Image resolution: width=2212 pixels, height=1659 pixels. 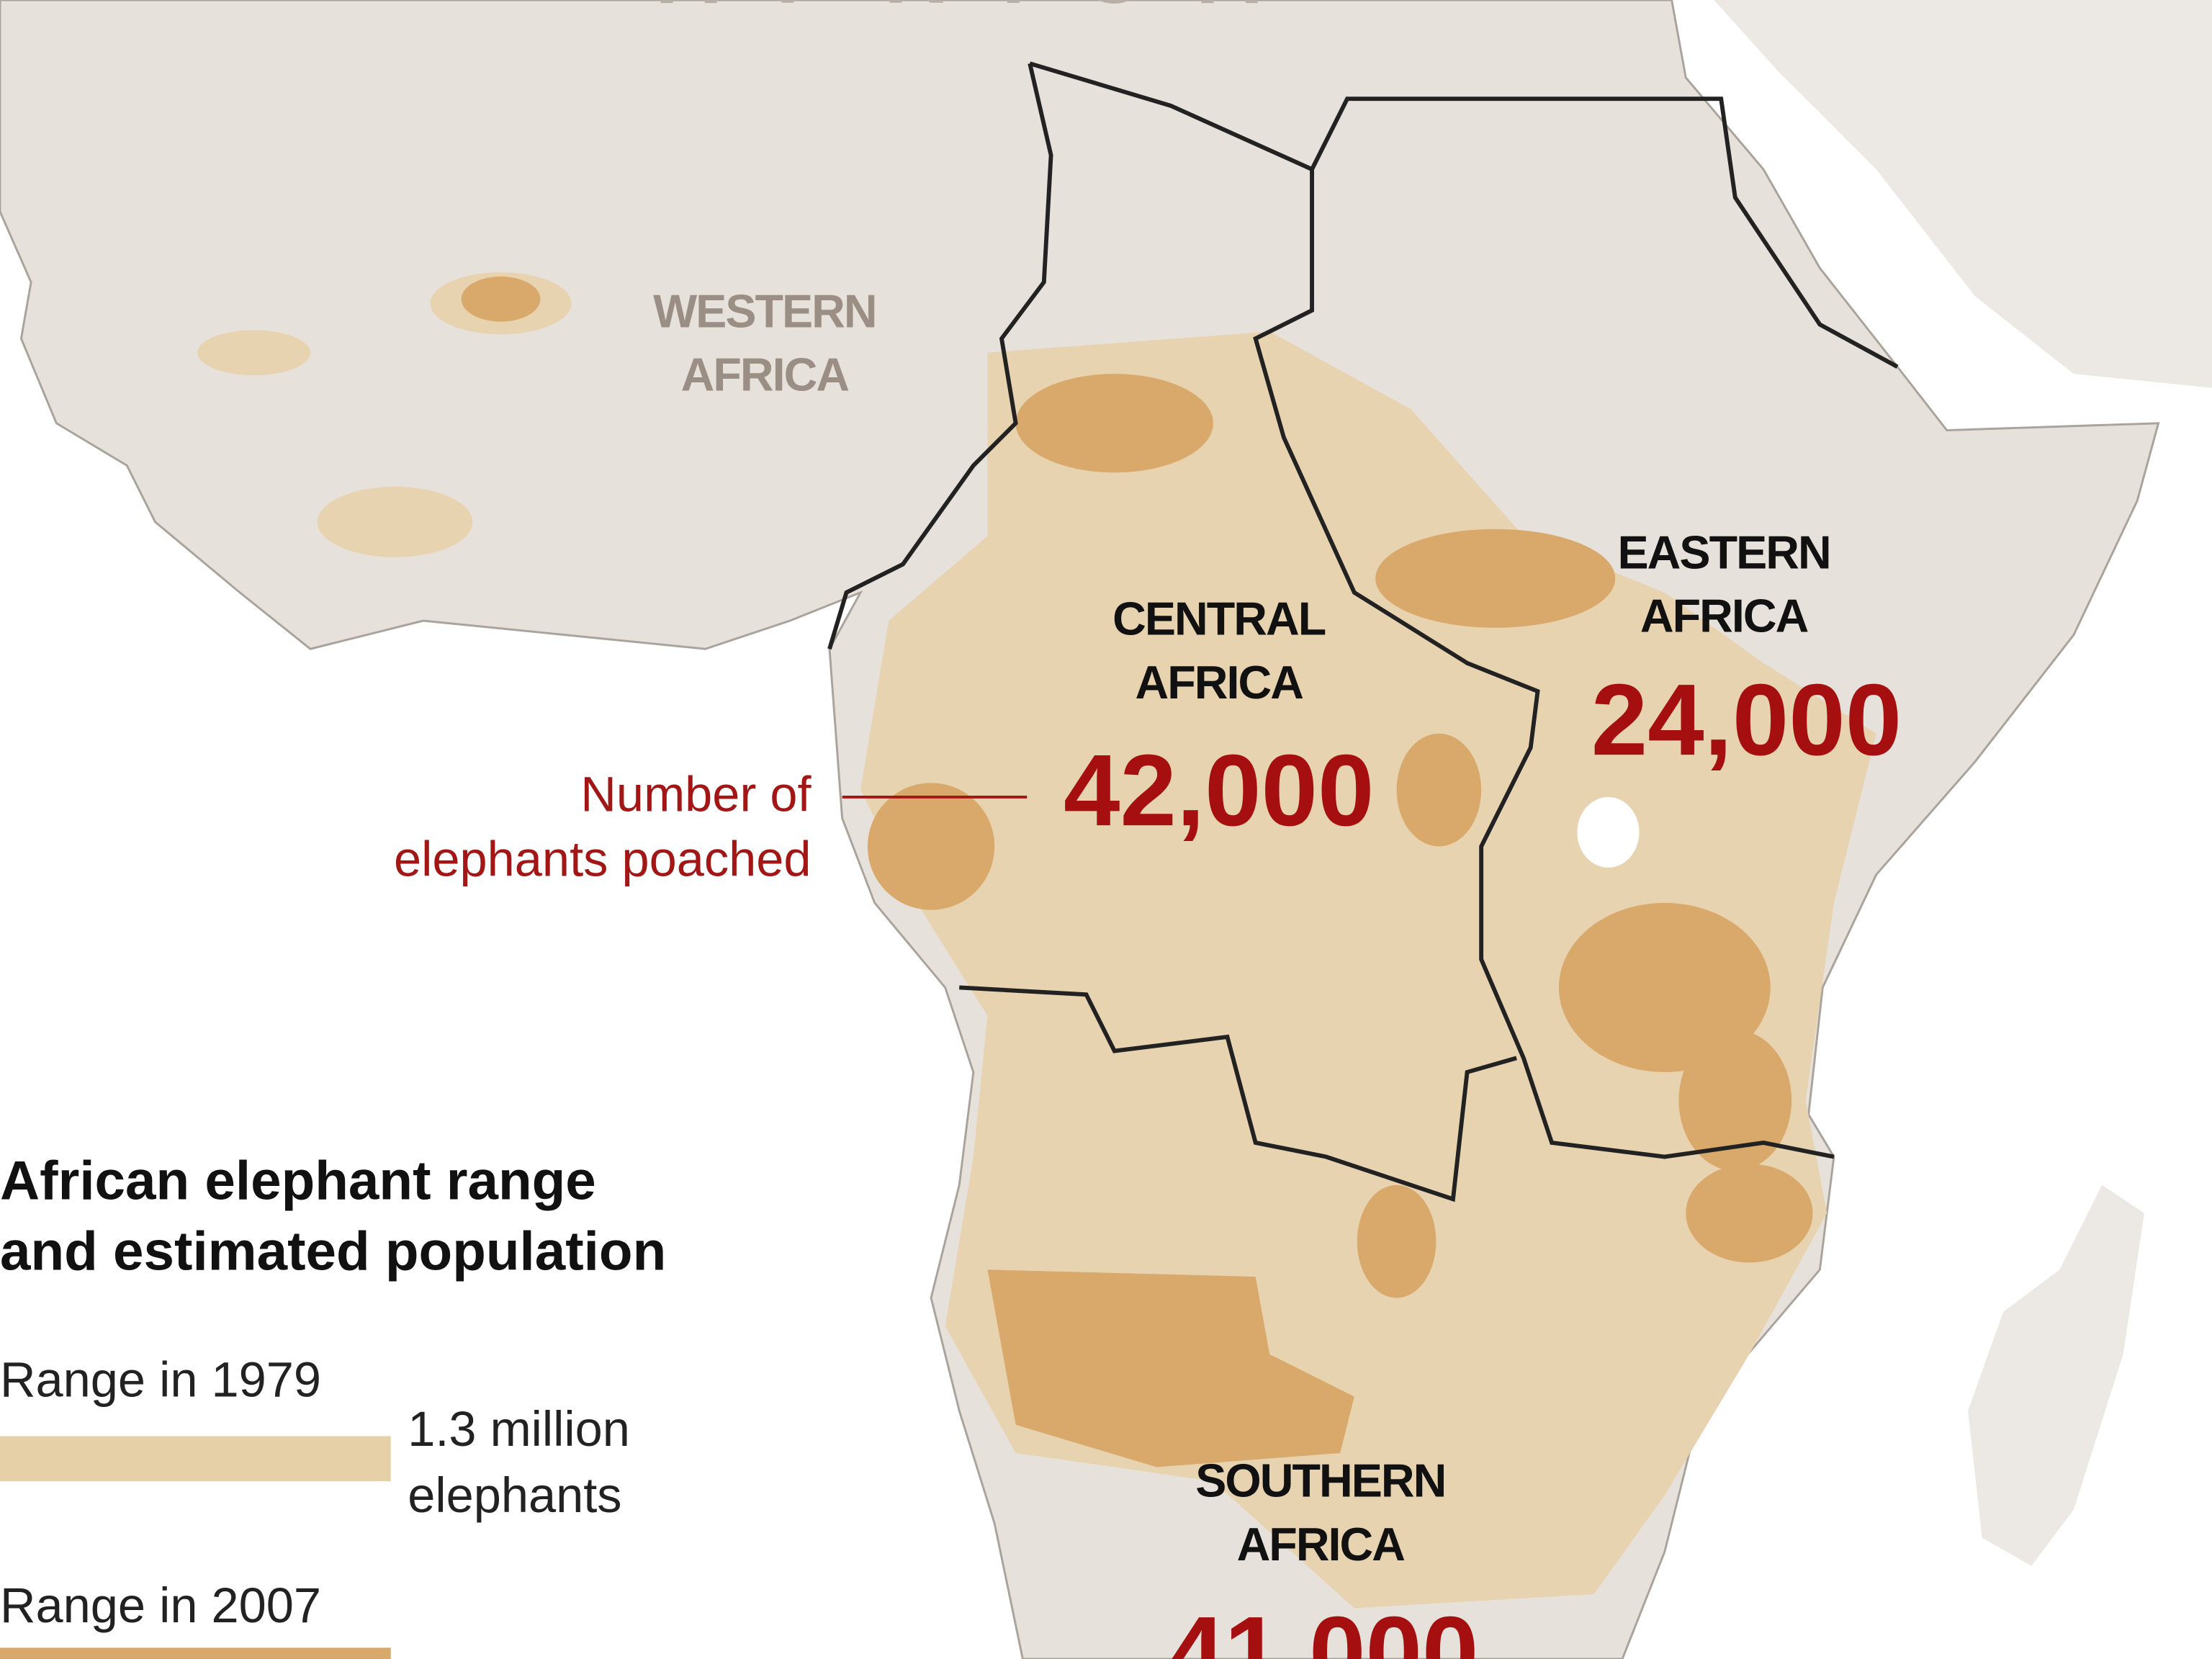 I want to click on legend-label: Range in 1979, so click(x=161, y=1380).